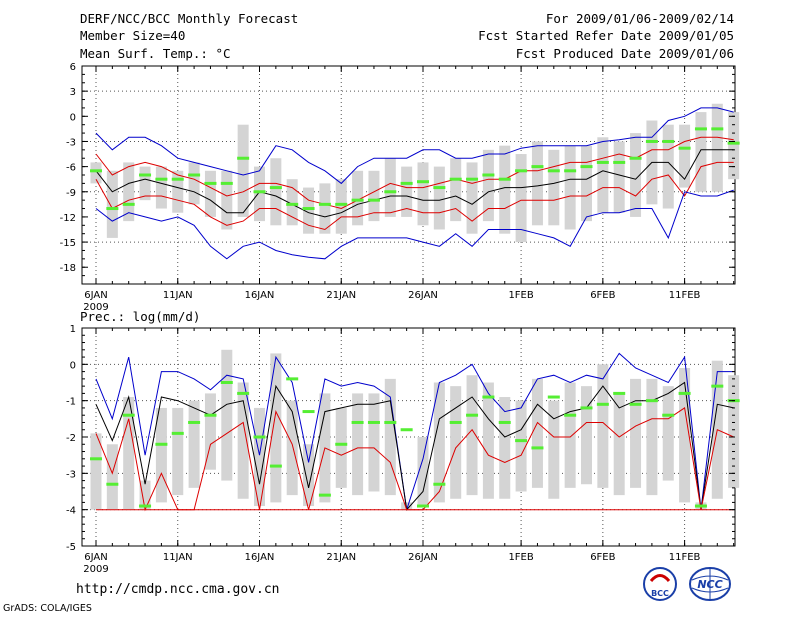 The height and width of the screenshot is (618, 800). What do you see at coordinates (414, 224) in the screenshot?
I see `min-line` at bounding box center [414, 224].